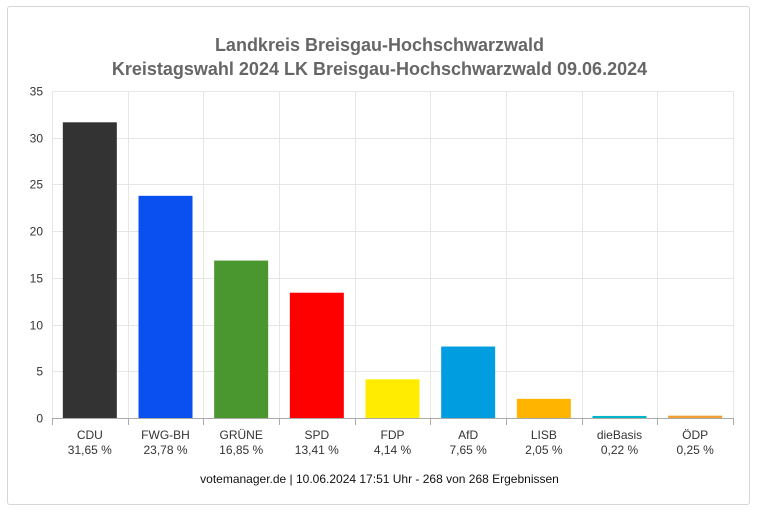 The height and width of the screenshot is (513, 759). What do you see at coordinates (543, 408) in the screenshot?
I see `bar-LISB` at bounding box center [543, 408].